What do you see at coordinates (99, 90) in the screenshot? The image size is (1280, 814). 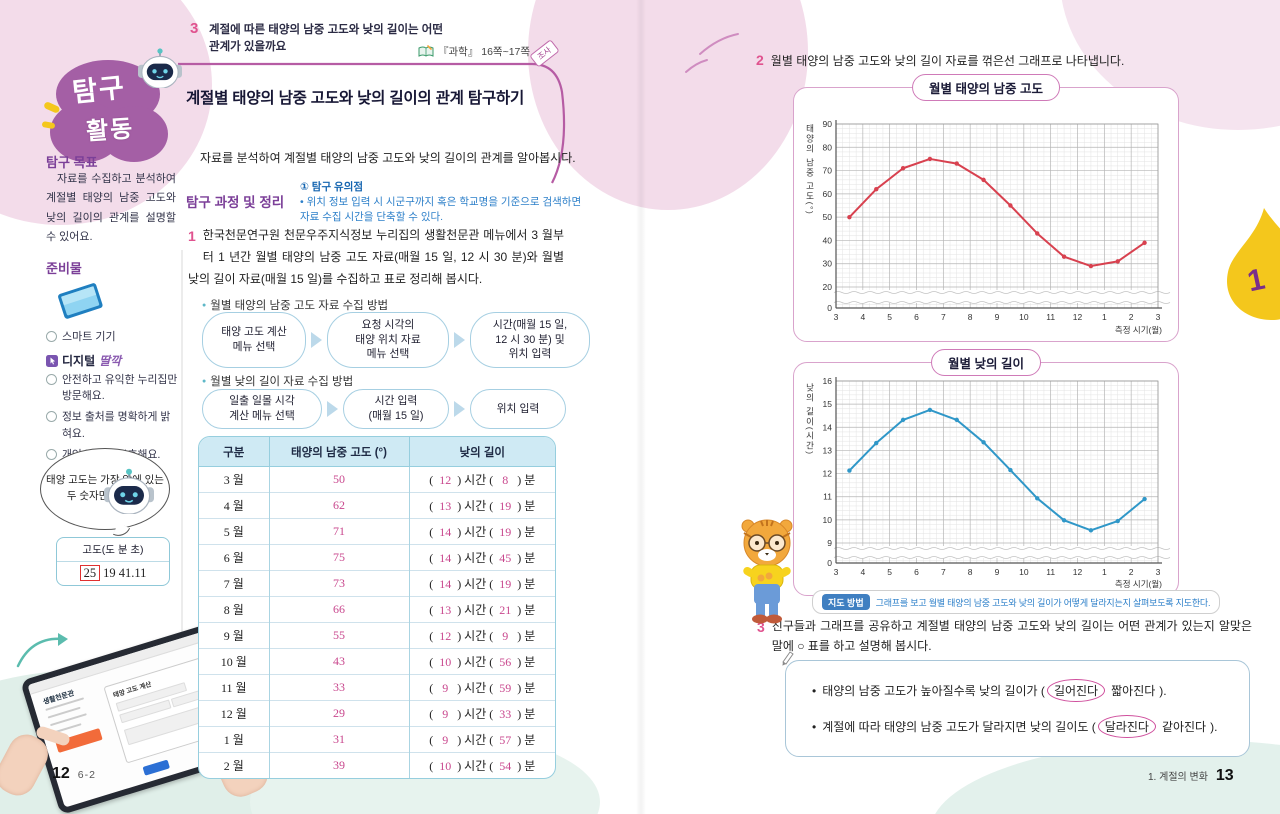 I see `logo-text-1: 탐구` at bounding box center [99, 90].